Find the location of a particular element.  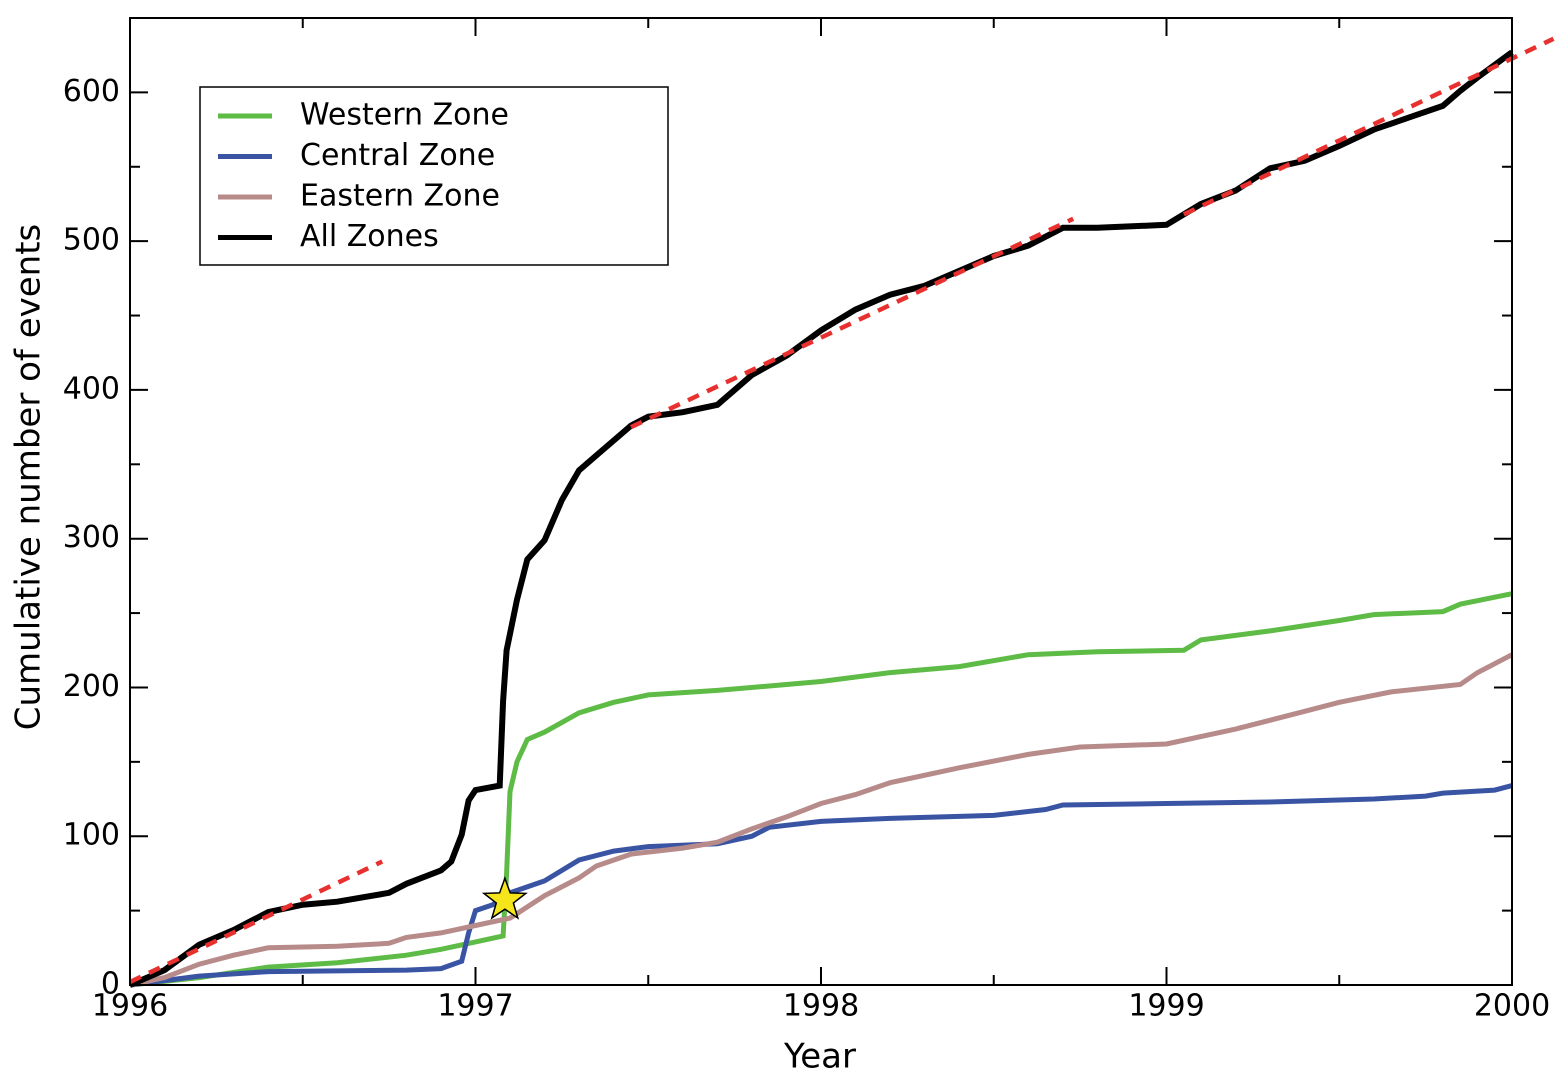

y-tick-label: 200 is located at coordinates (91, 686).